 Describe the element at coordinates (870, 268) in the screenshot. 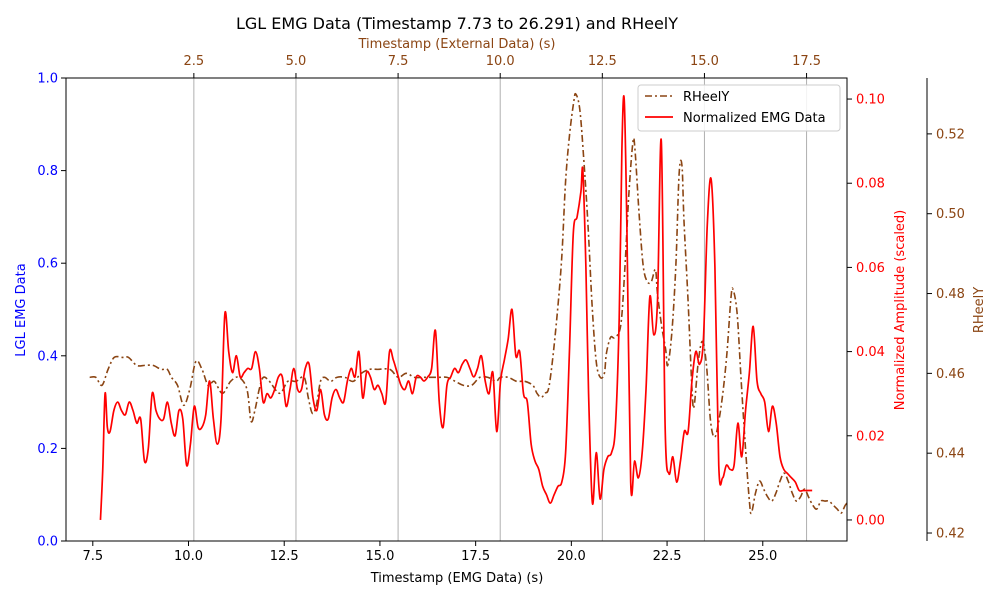

I see `emg-axis-tick-label: 0.06` at that location.